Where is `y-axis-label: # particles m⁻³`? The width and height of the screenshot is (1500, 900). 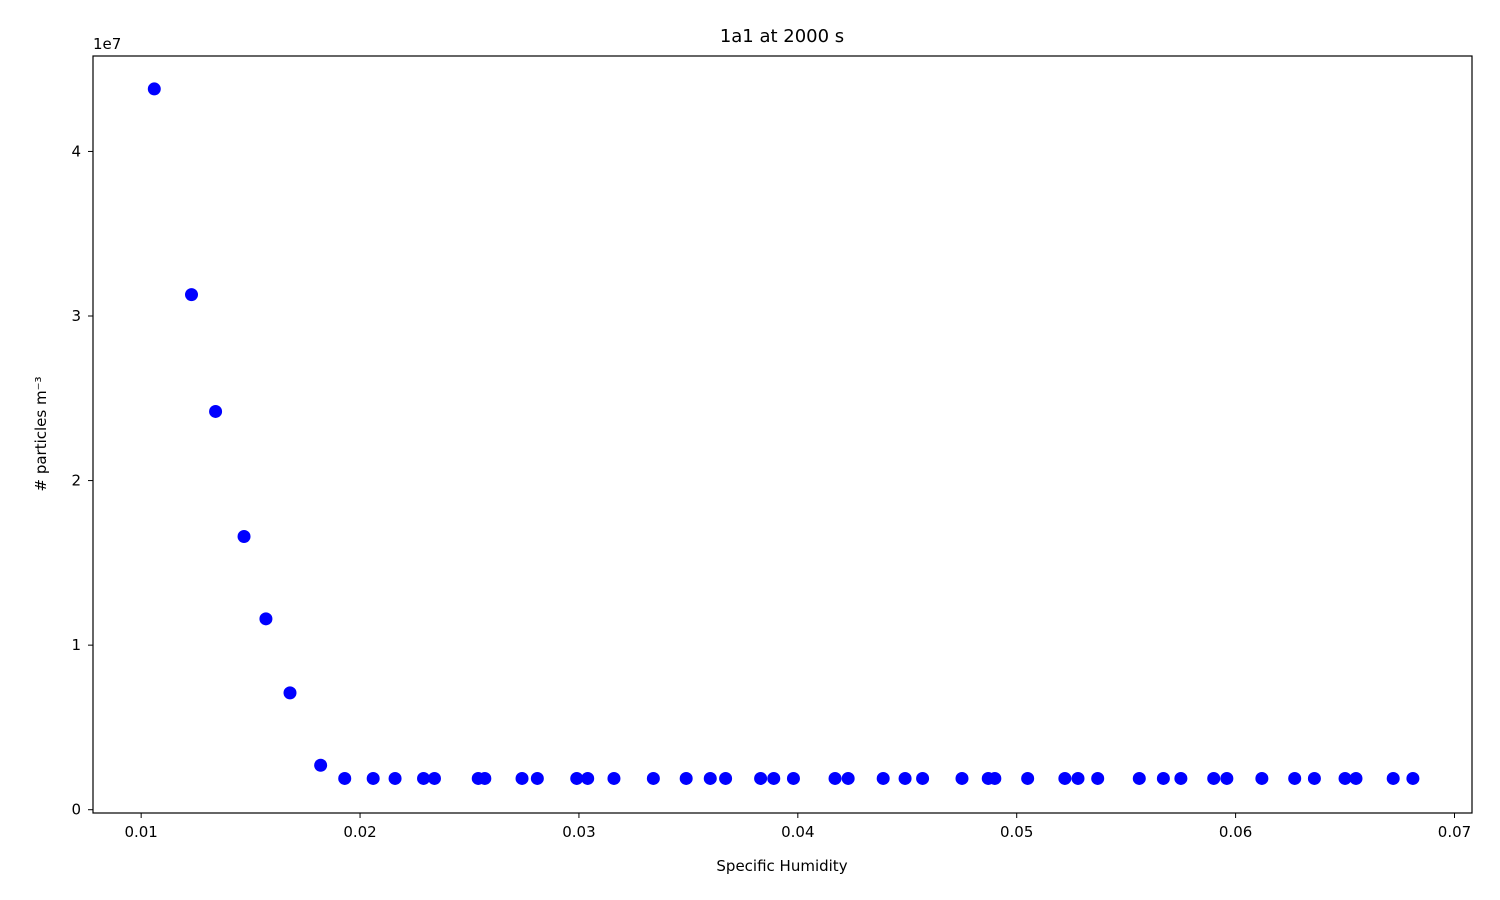 y-axis-label: # particles m⁻³ is located at coordinates (41, 433).